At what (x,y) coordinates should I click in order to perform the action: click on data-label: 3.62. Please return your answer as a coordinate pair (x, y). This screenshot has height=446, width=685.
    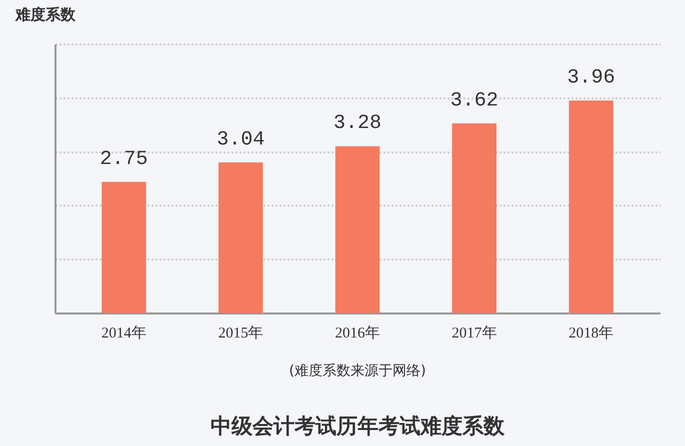
    Looking at the image, I should click on (474, 100).